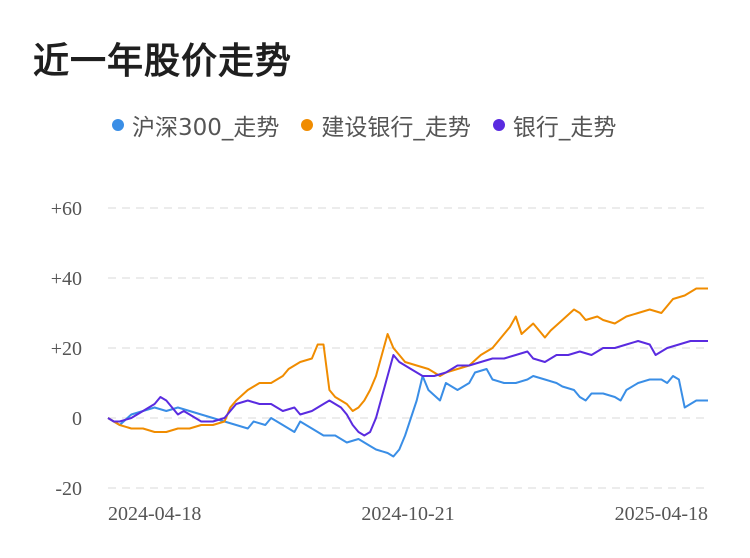 This screenshot has width=750, height=558. What do you see at coordinates (163, 61) in the screenshot?
I see `chart-title: 近一年股价走势` at bounding box center [163, 61].